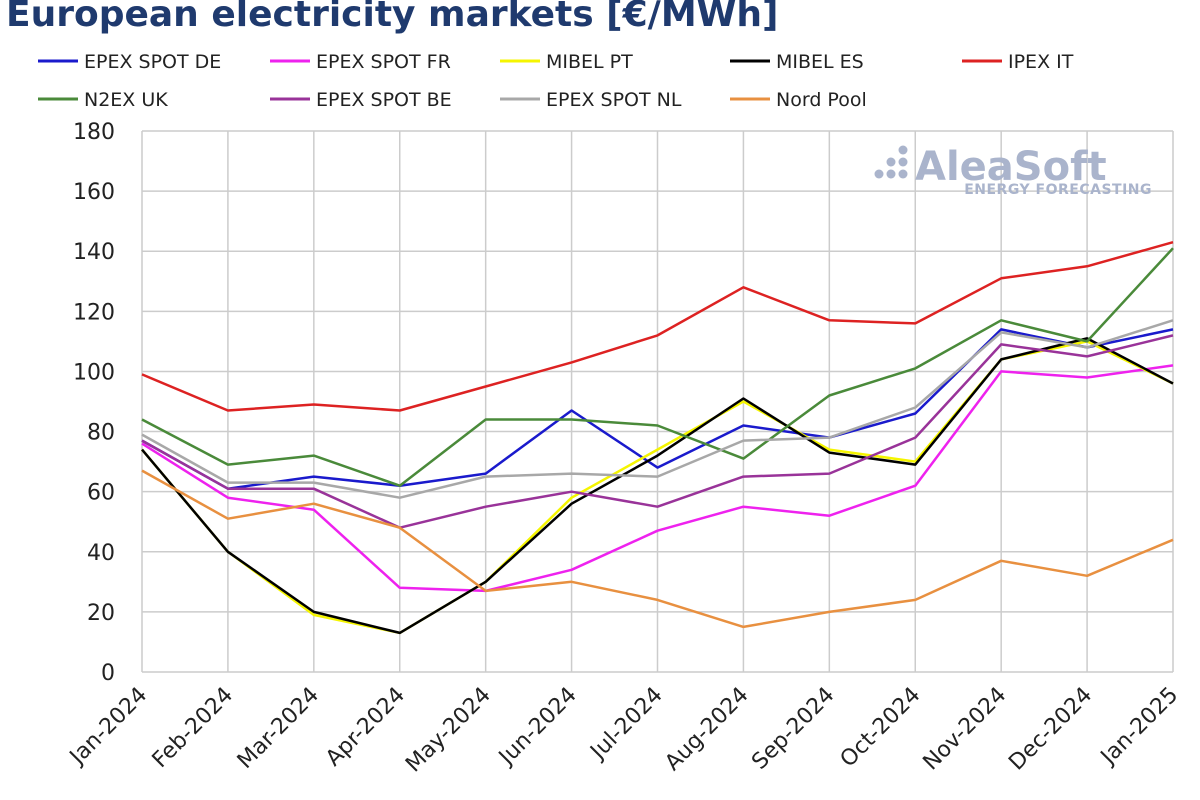 Image resolution: width=1200 pixels, height=800 pixels. I want to click on y-tick-label: 180, so click(94, 132).